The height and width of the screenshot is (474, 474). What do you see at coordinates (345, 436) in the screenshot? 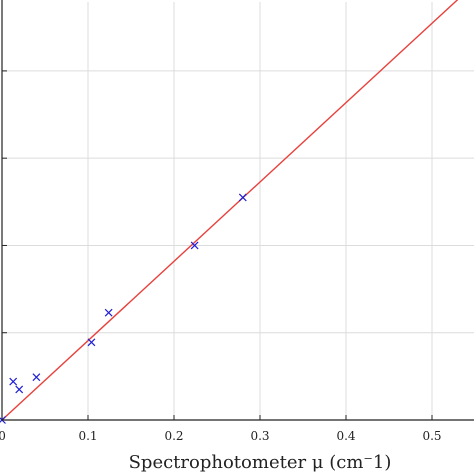
I see `x-tick-label: 0.4` at bounding box center [345, 436].